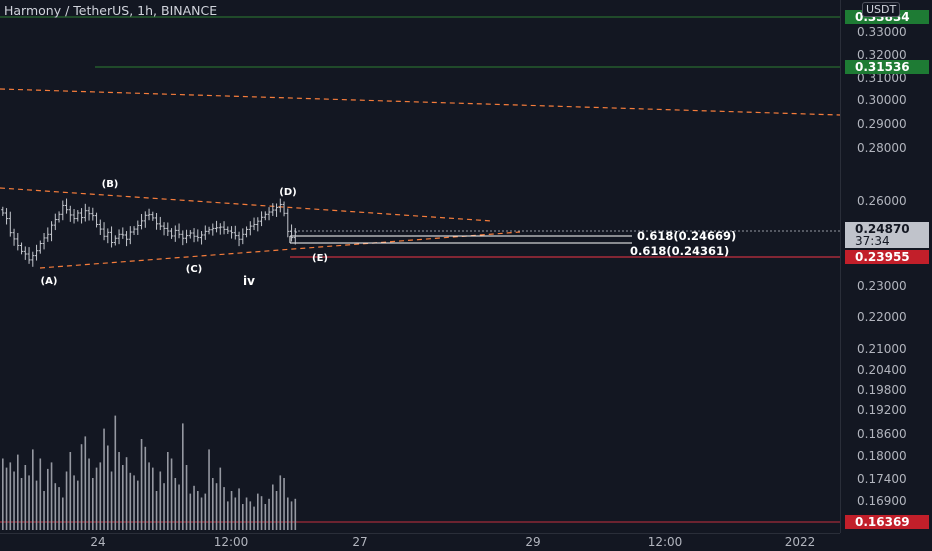 The image size is (932, 551). I want to click on price-tick: 0.18600, so click(882, 434).